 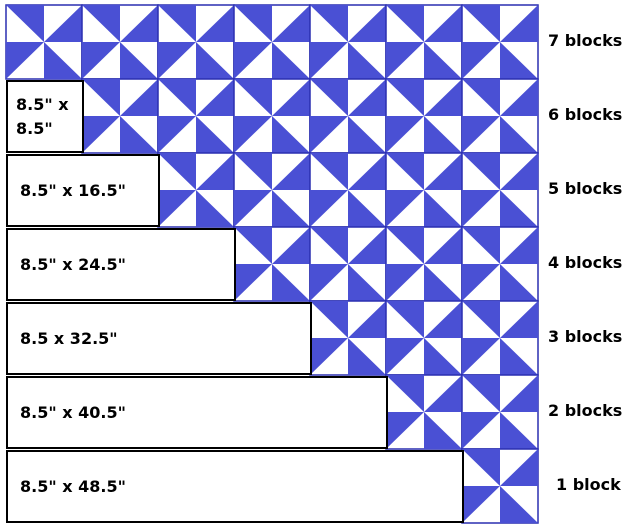 I want to click on size-label: 8.5" x 48.5", so click(x=235, y=486).